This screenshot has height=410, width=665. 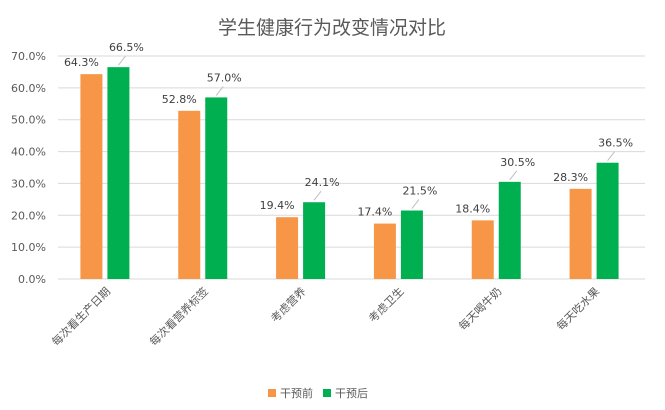 I want to click on chart-title: 学生健康行为改变情况对比, so click(x=332, y=28).